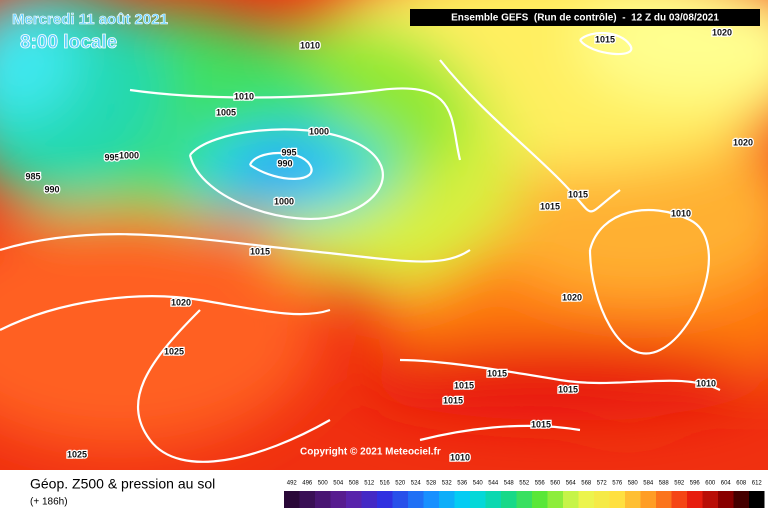 The height and width of the screenshot is (512, 768). Describe the element at coordinates (571, 484) in the screenshot. I see `scale-label: 564` at that location.